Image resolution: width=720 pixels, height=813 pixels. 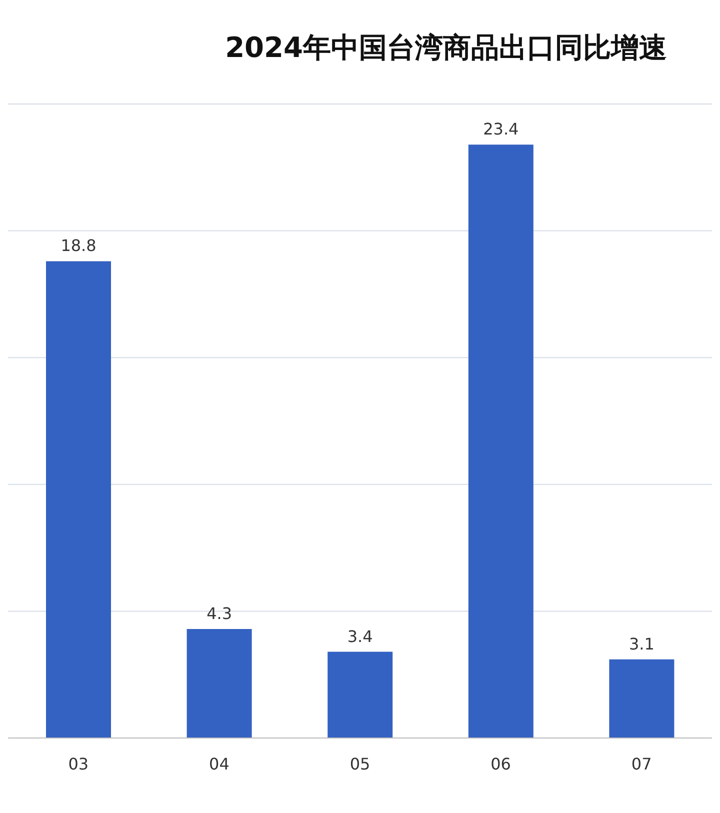 I want to click on data-label: 3.1, so click(x=641, y=644).